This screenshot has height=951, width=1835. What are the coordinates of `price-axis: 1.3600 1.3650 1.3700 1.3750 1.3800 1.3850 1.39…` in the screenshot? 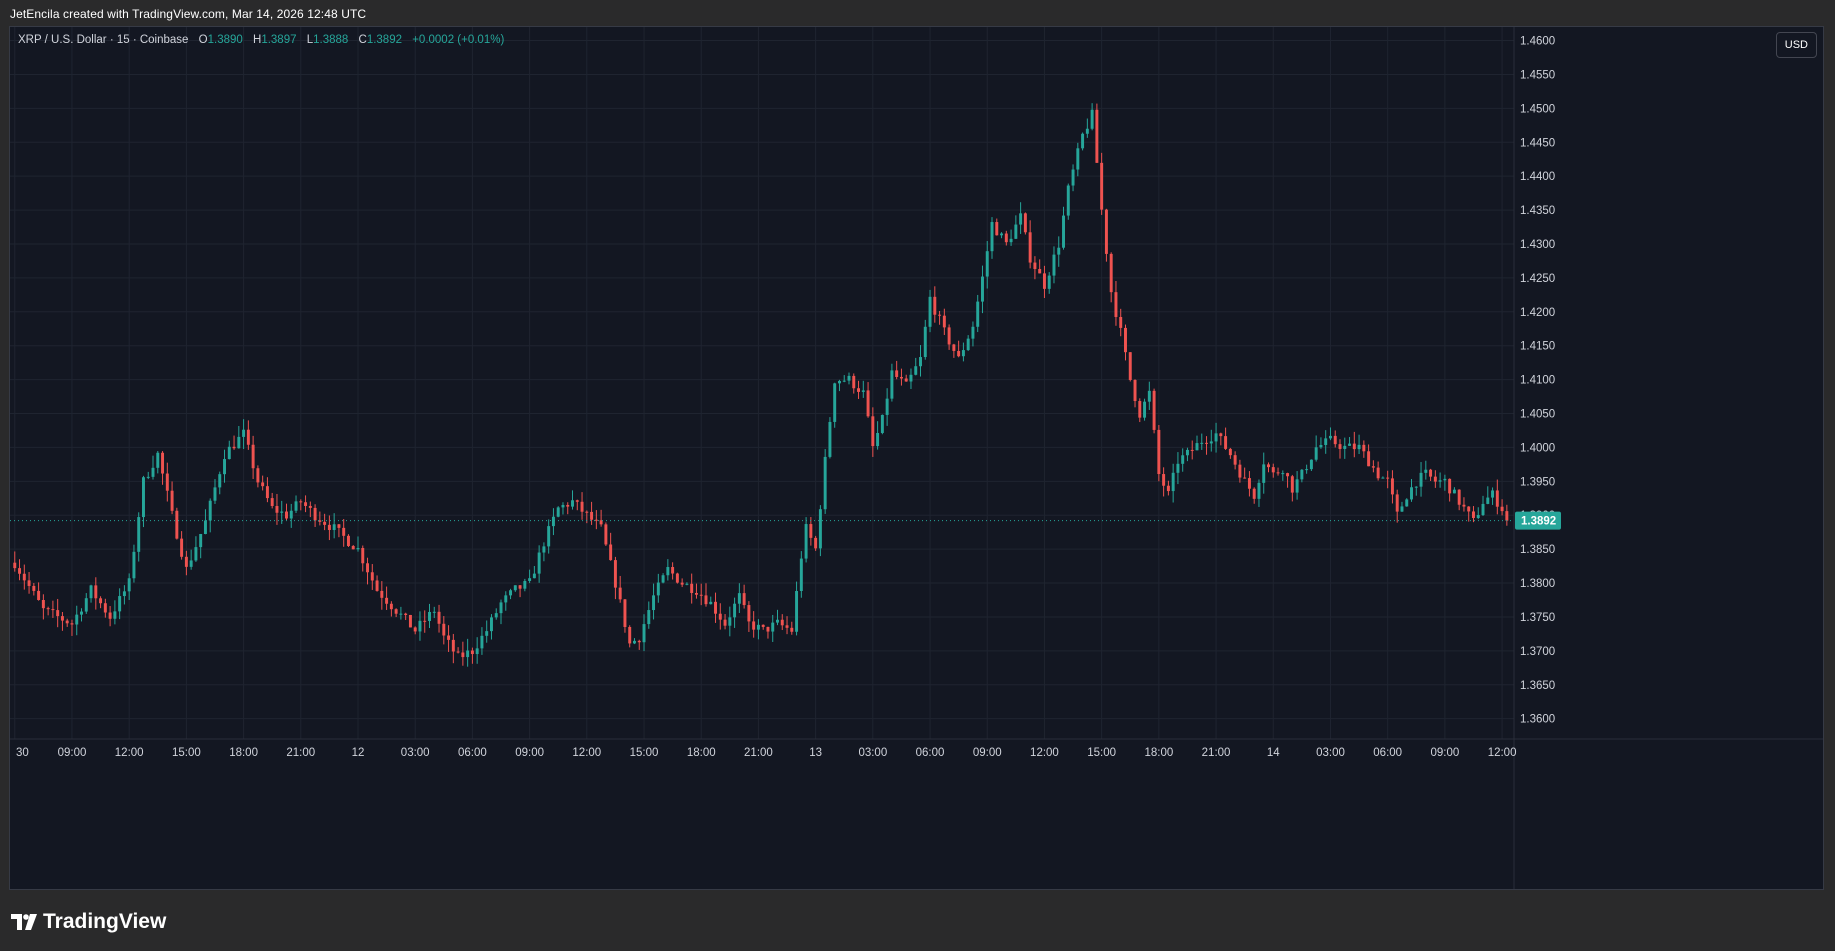 It's located at (1534, 458).